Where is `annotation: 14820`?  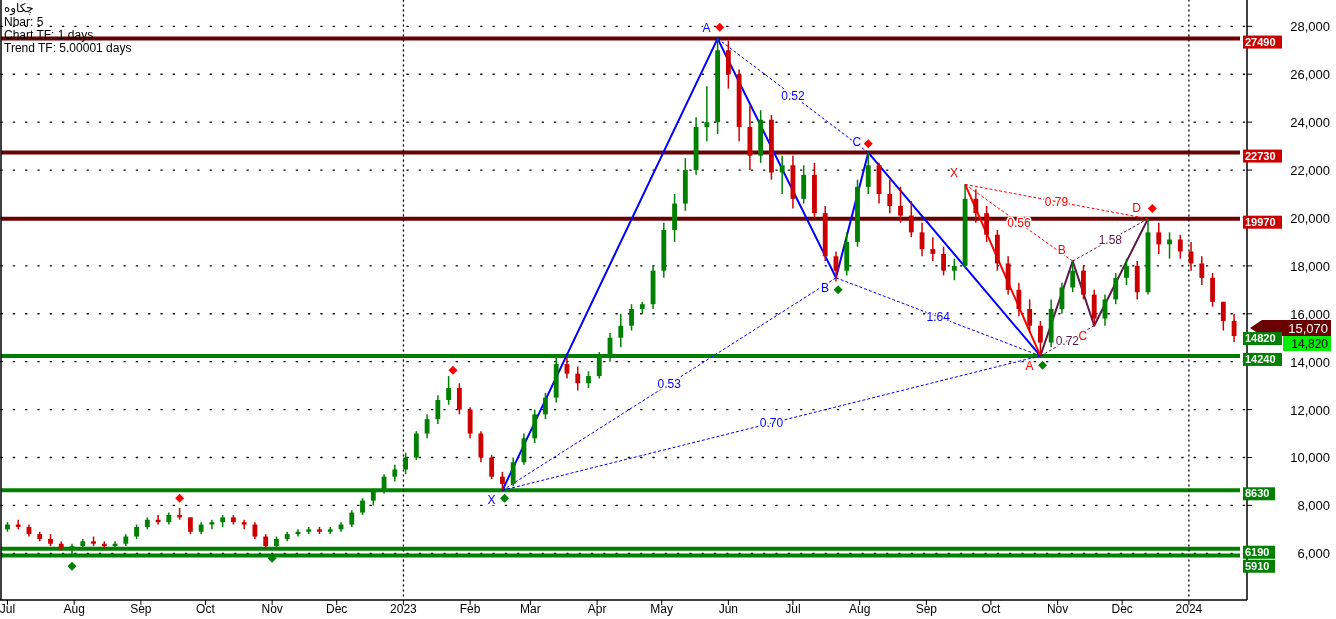
annotation: 14820 is located at coordinates (1260, 338).